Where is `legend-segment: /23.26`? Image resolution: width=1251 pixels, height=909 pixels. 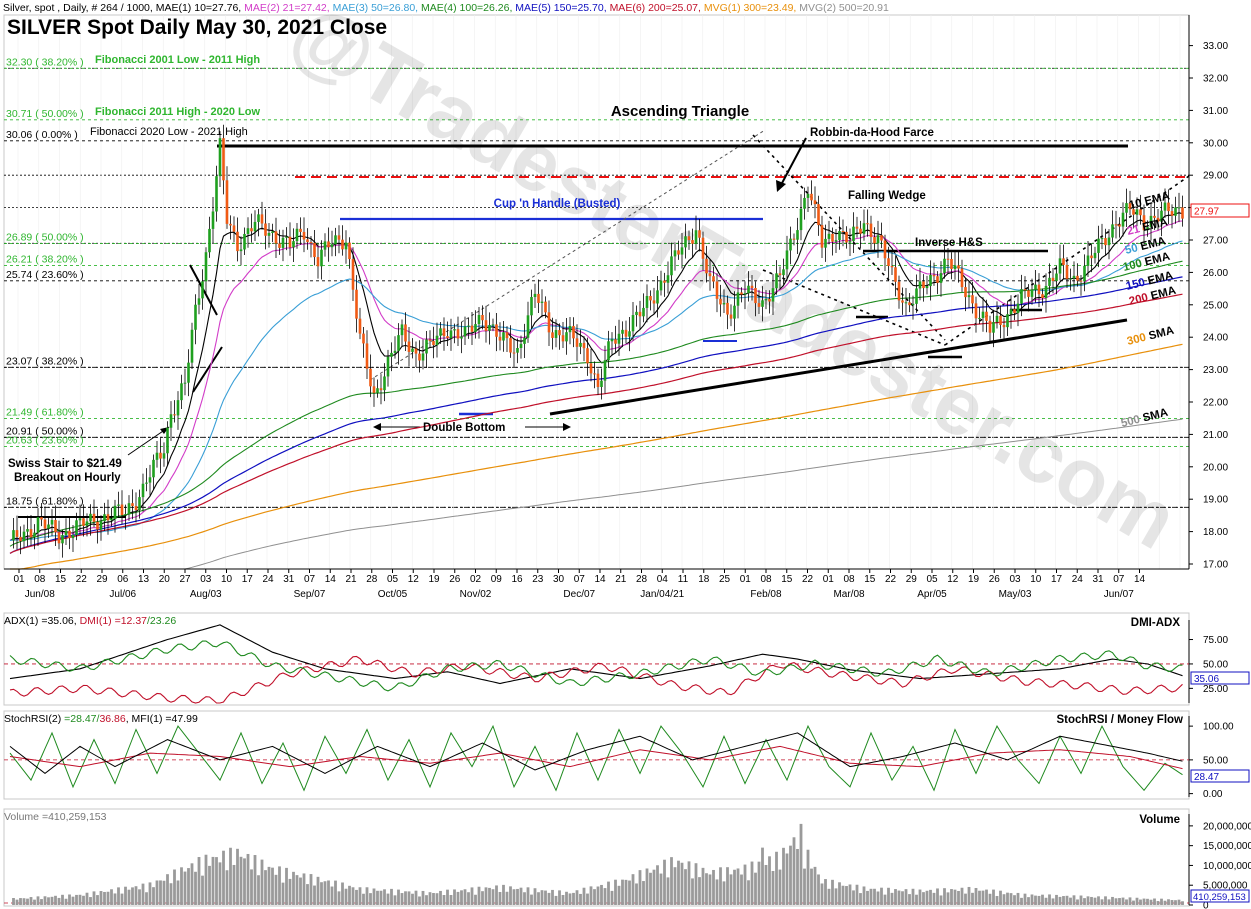 legend-segment: /23.26 is located at coordinates (161, 621).